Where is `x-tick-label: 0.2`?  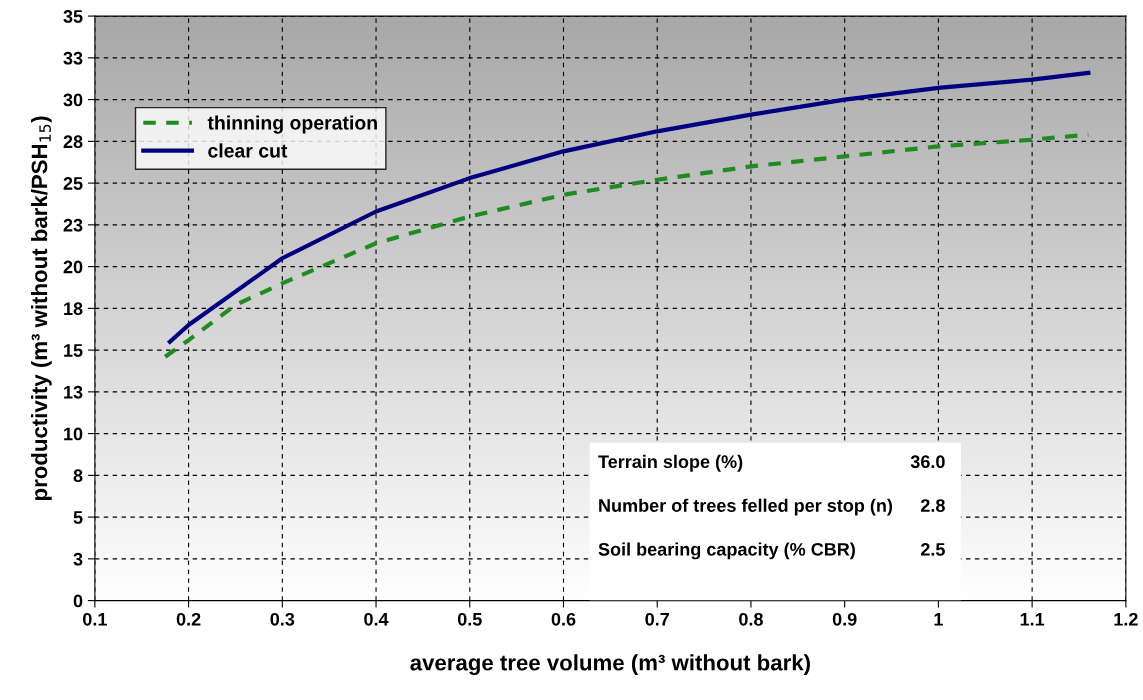 x-tick-label: 0.2 is located at coordinates (188, 619).